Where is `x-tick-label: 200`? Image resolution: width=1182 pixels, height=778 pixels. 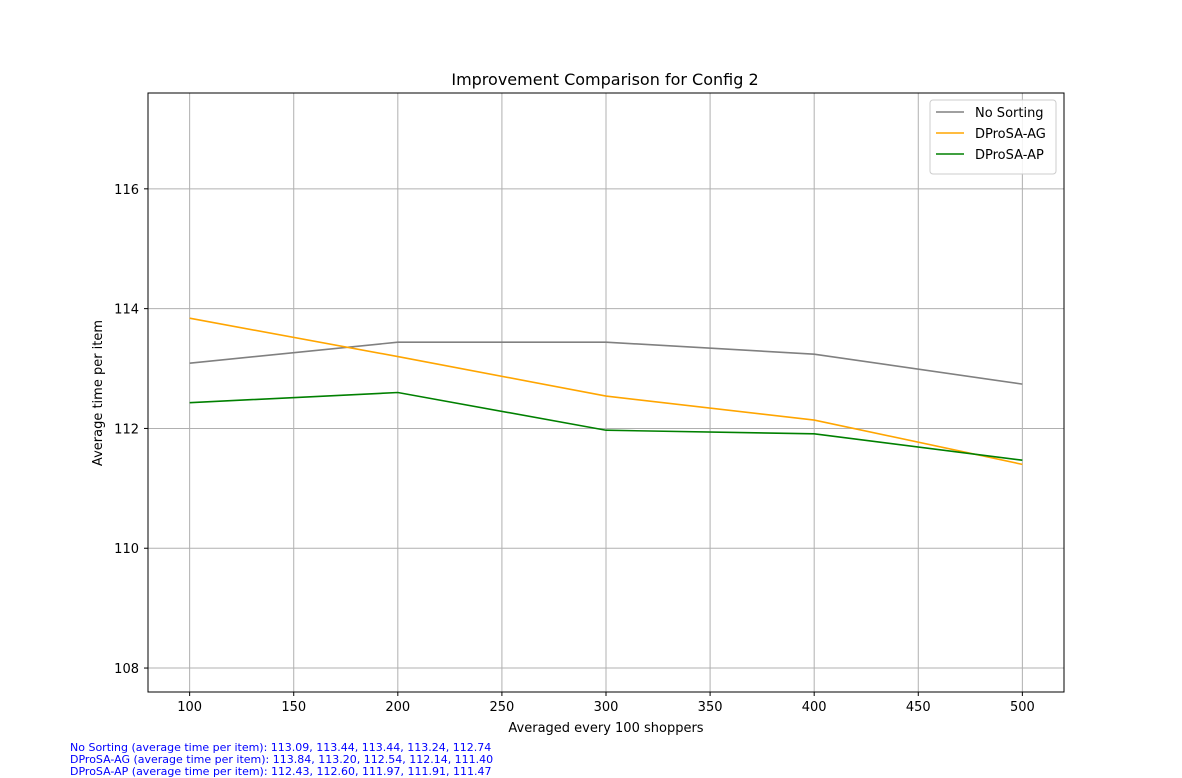
x-tick-label: 200 is located at coordinates (397, 707).